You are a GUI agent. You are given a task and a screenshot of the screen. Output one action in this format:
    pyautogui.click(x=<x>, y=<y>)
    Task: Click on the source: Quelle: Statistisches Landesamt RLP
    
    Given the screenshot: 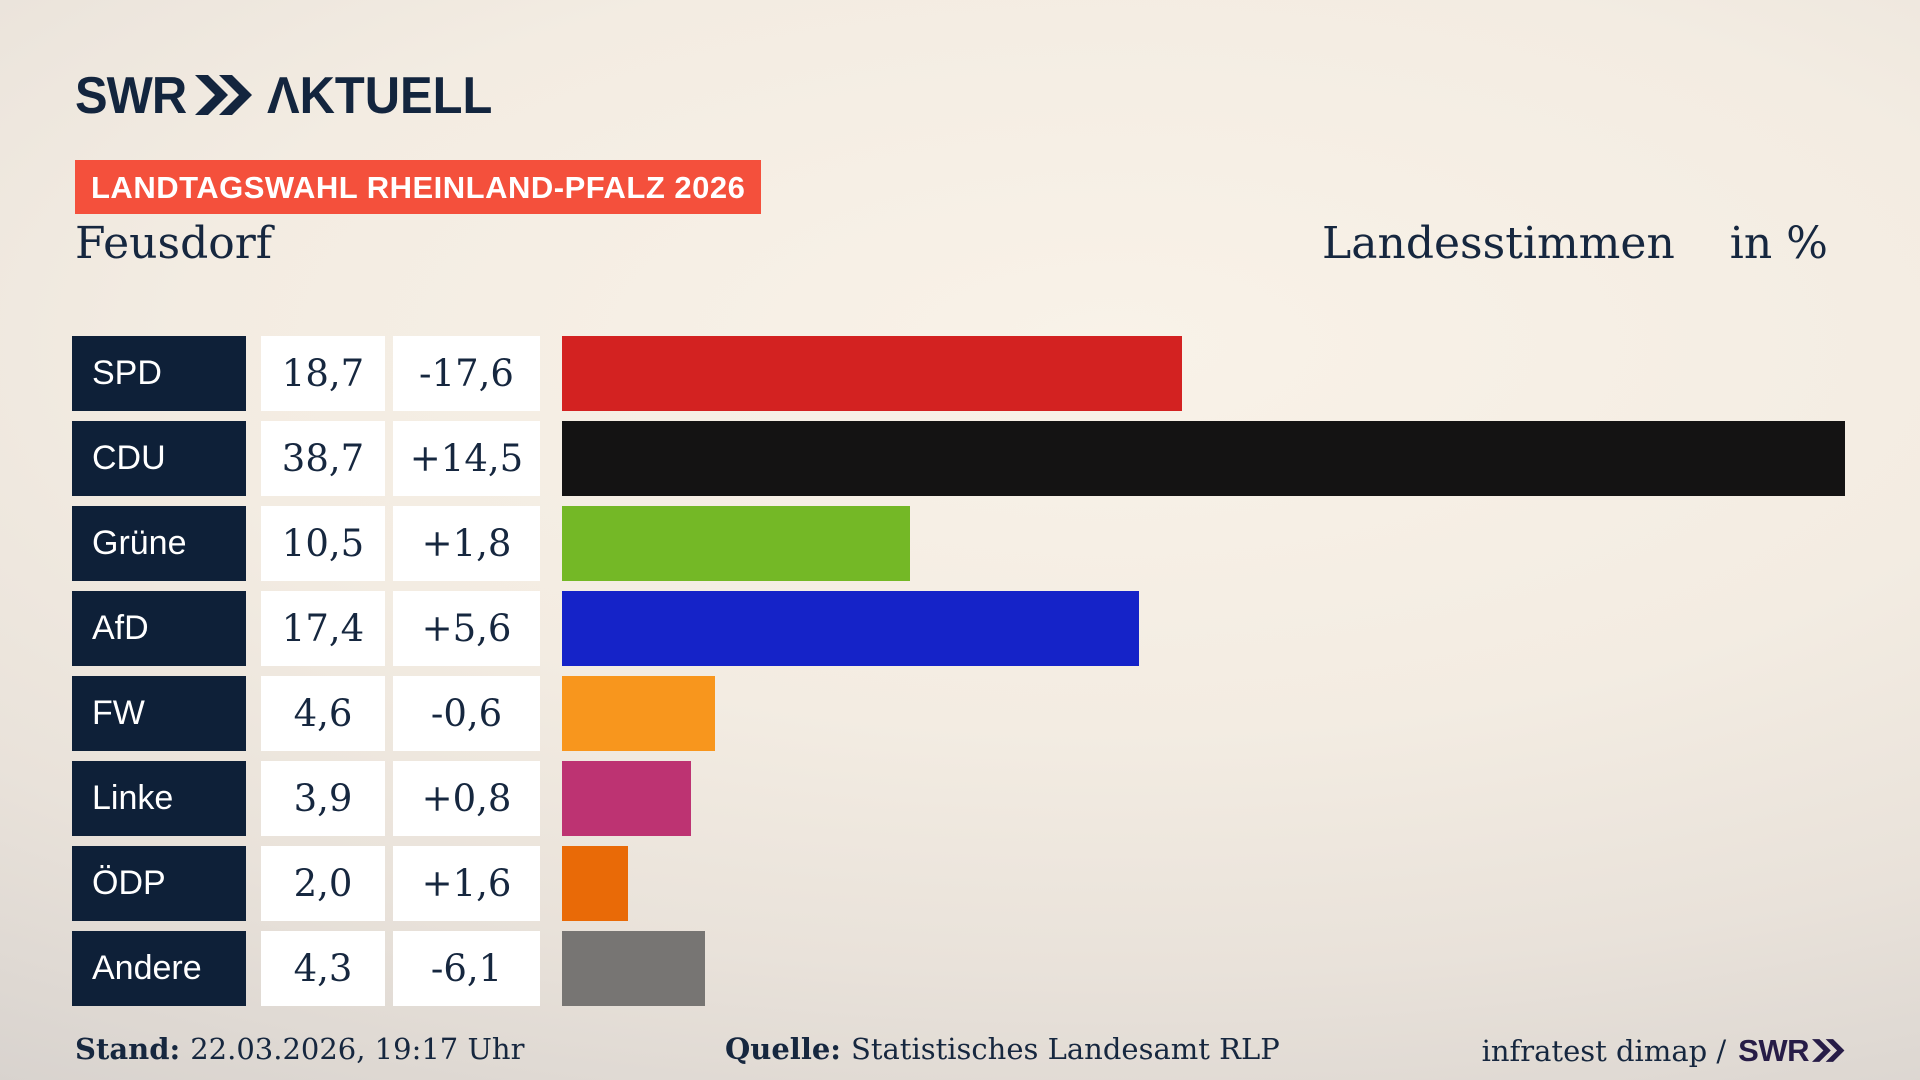 What is the action you would take?
    pyautogui.click(x=1002, y=1049)
    